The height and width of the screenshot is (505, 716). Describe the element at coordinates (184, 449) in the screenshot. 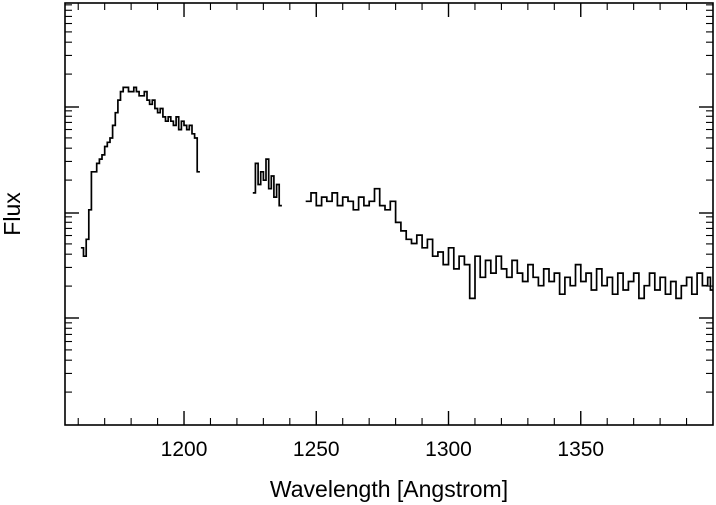

I see `x-tick-label: 1200` at that location.